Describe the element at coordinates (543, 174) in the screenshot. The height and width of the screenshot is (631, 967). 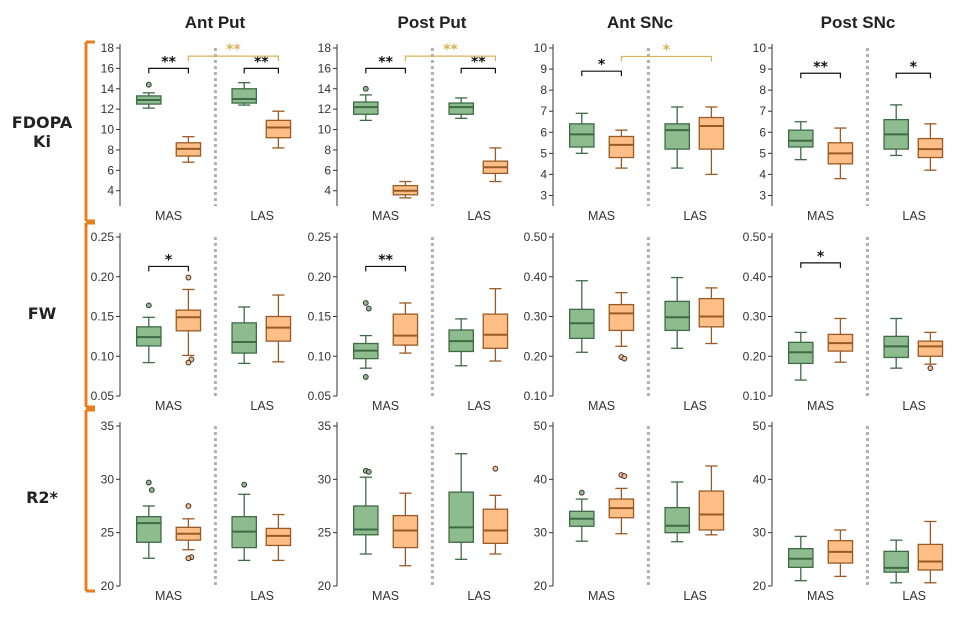
I see `y-tick-label: 4` at that location.